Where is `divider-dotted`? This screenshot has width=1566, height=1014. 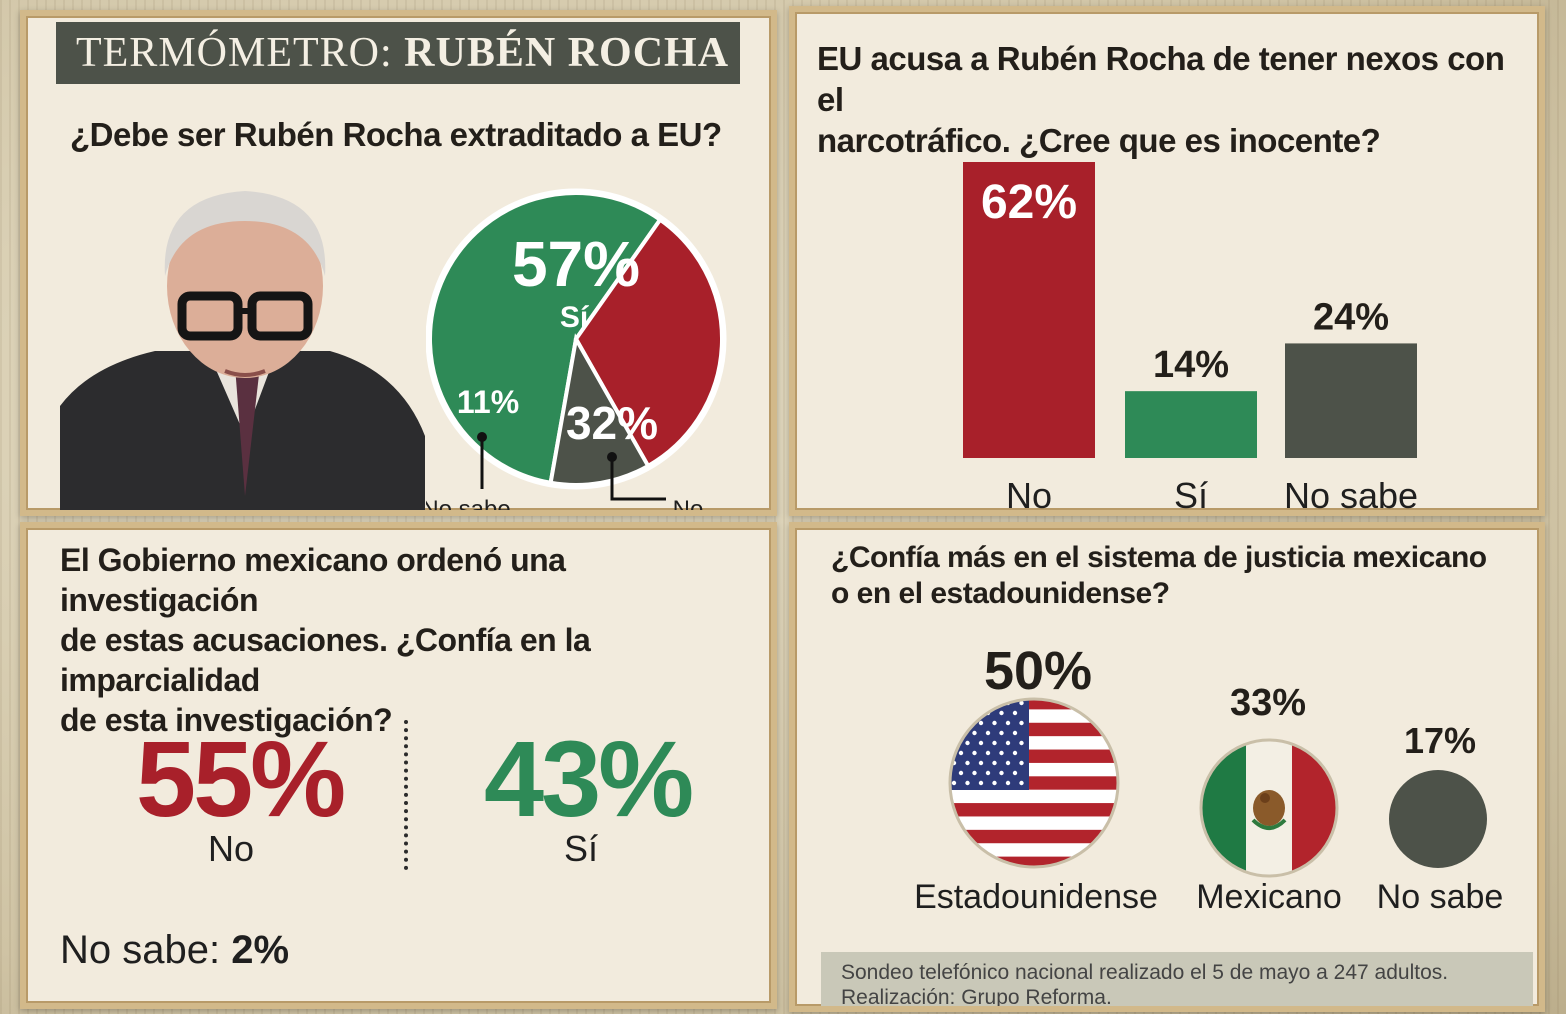
divider-dotted is located at coordinates (406, 795).